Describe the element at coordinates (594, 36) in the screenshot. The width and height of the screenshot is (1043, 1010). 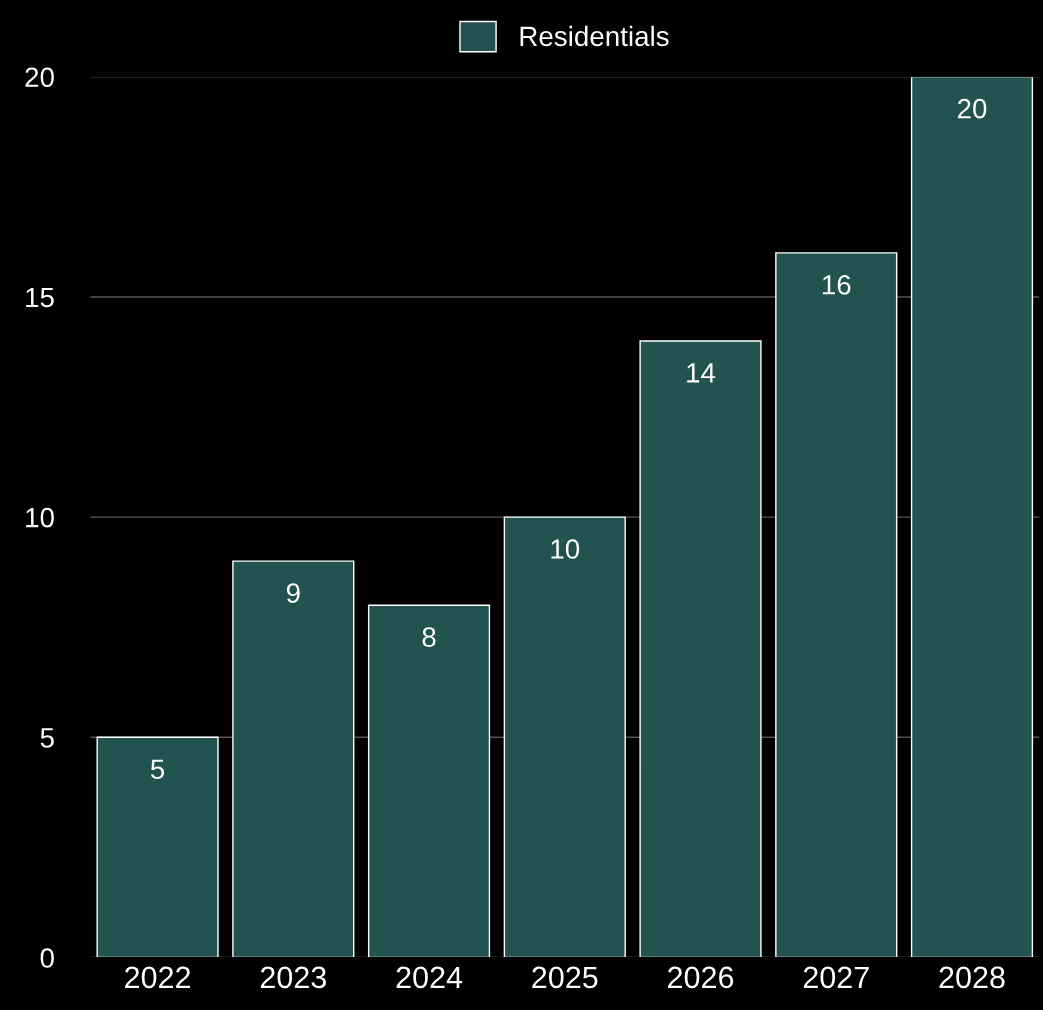
I see `legend-label: Residentials` at that location.